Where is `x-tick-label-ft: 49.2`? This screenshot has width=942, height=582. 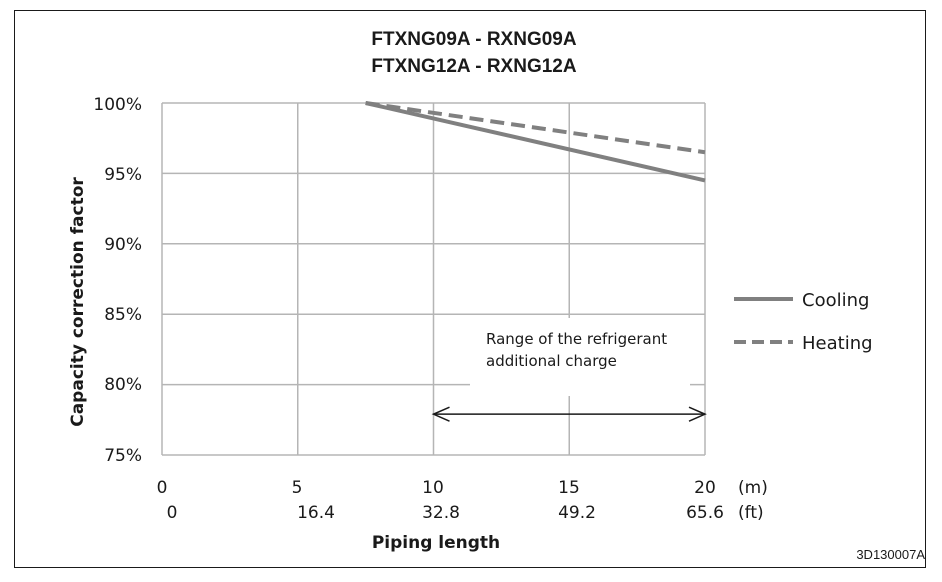
x-tick-label-ft: 49.2 is located at coordinates (577, 513).